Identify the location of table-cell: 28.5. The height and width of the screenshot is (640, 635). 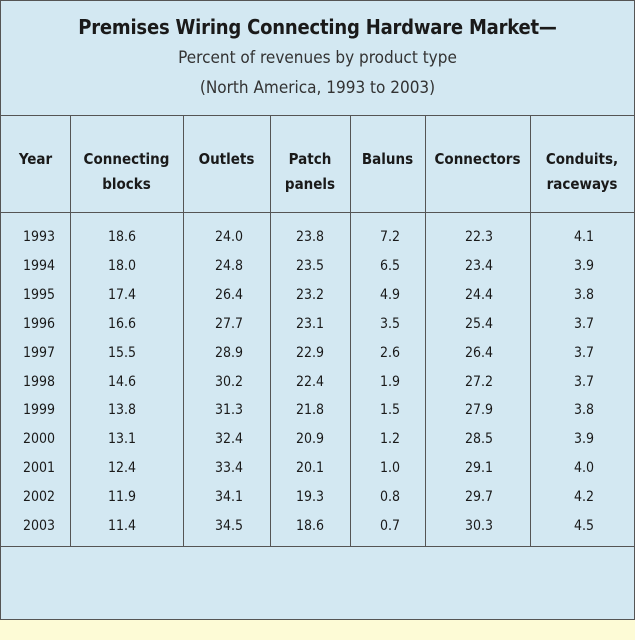
(479, 439).